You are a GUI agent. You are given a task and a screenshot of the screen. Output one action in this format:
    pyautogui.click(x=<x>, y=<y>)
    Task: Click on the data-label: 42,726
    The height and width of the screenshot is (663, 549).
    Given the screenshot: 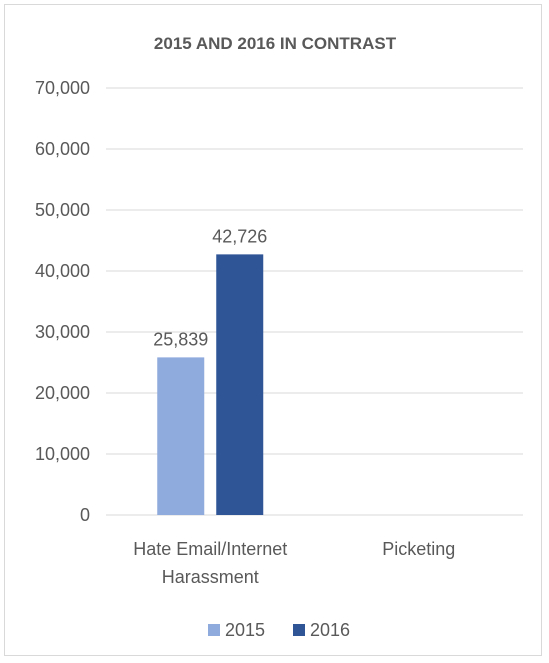 What is the action you would take?
    pyautogui.click(x=239, y=236)
    